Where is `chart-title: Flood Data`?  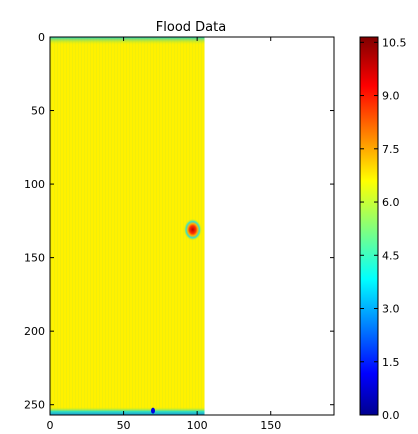 chart-title: Flood Data is located at coordinates (191, 27).